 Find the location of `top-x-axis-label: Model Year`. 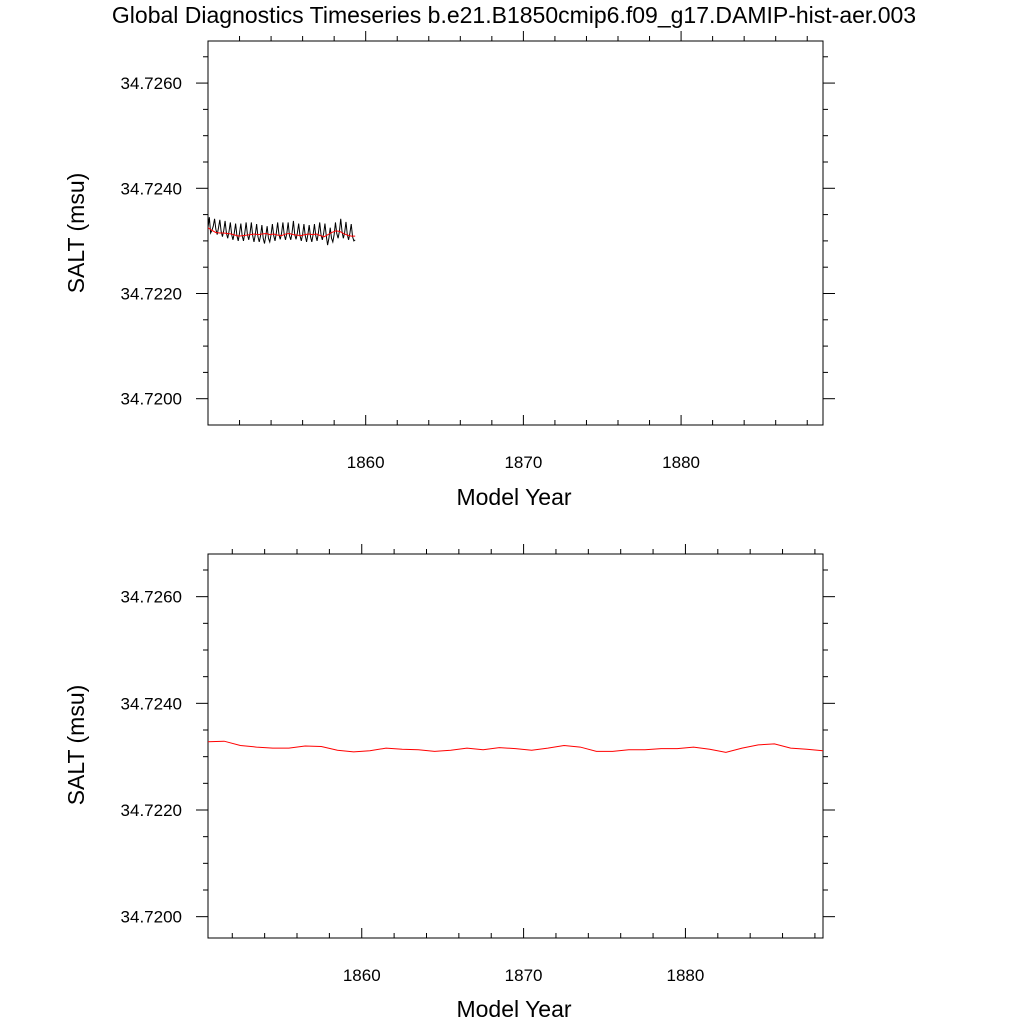

top-x-axis-label: Model Year is located at coordinates (513, 497).